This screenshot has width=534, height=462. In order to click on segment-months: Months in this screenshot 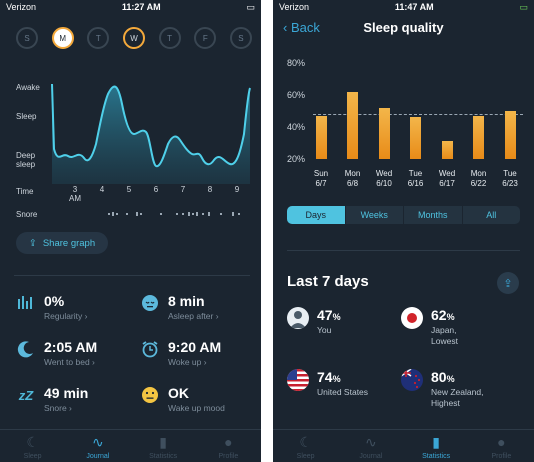, I will do `click(433, 215)`.